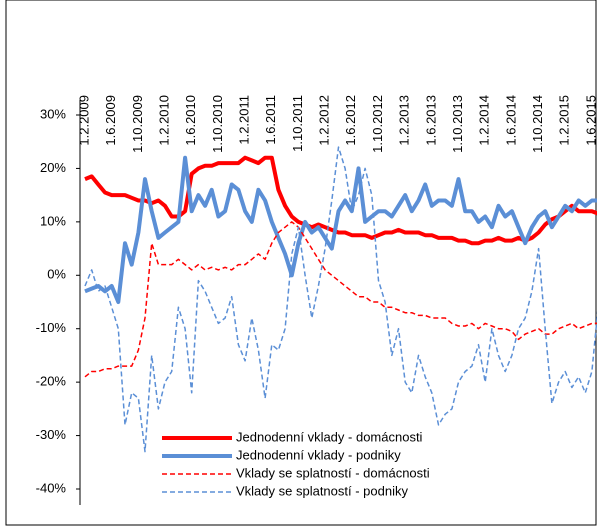 The width and height of the screenshot is (597, 526). I want to click on x-tick-label: 1.10.2010, so click(217, 124).